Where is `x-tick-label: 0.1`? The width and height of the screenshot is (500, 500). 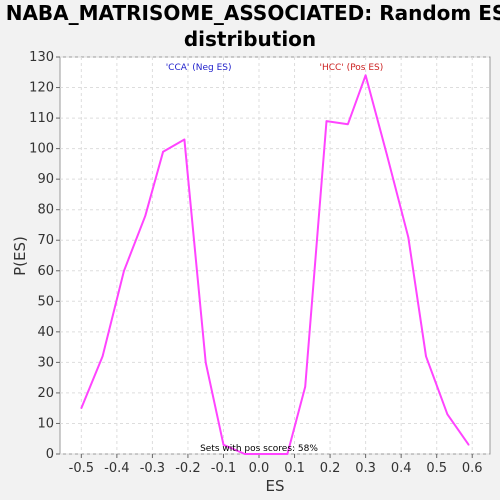 x-tick-label: 0.1 is located at coordinates (294, 468).